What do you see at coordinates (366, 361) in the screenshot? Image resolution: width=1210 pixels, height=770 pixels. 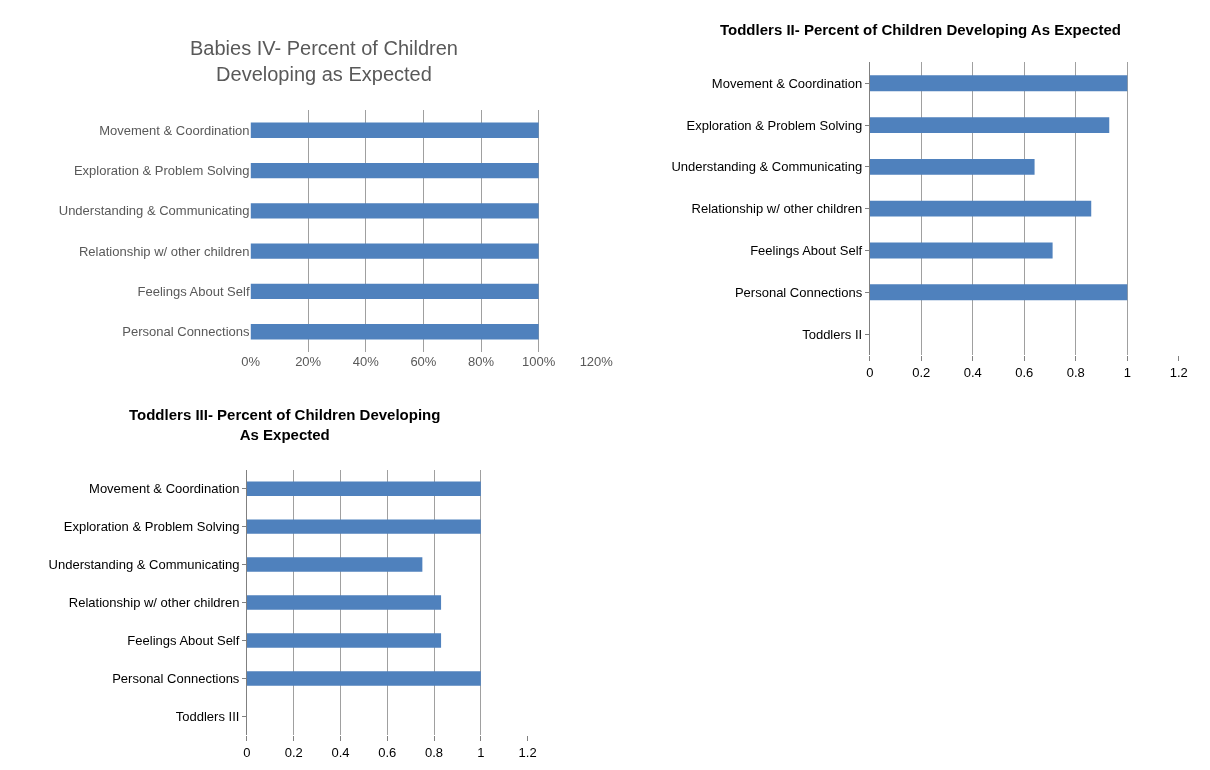 I see `x-tick-label: 40%` at bounding box center [366, 361].